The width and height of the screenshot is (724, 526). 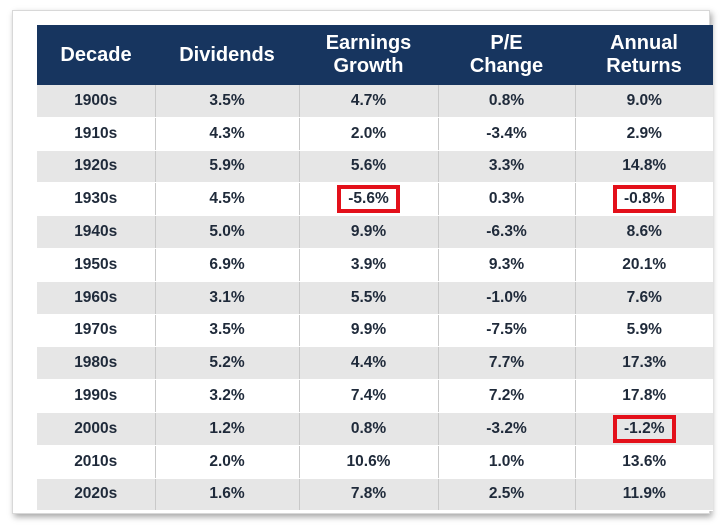 I want to click on cell-text: 5.2%, so click(x=227, y=363).